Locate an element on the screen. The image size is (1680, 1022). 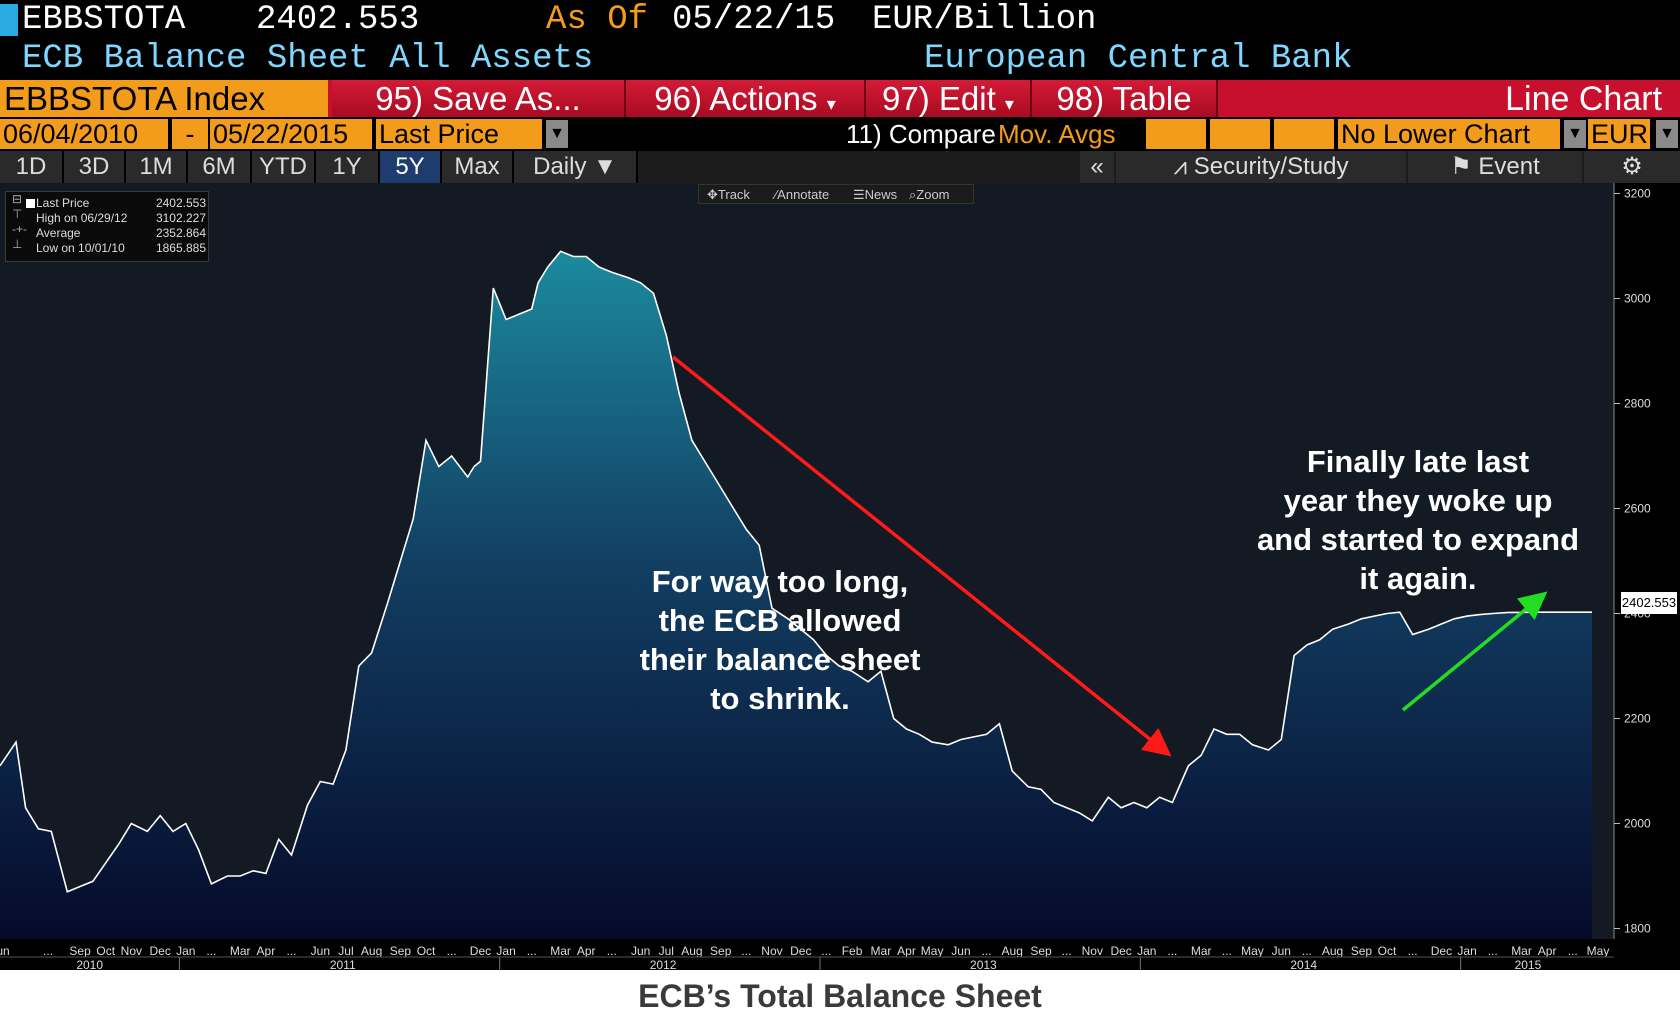
x-year-label: 2013 is located at coordinates (983, 964).